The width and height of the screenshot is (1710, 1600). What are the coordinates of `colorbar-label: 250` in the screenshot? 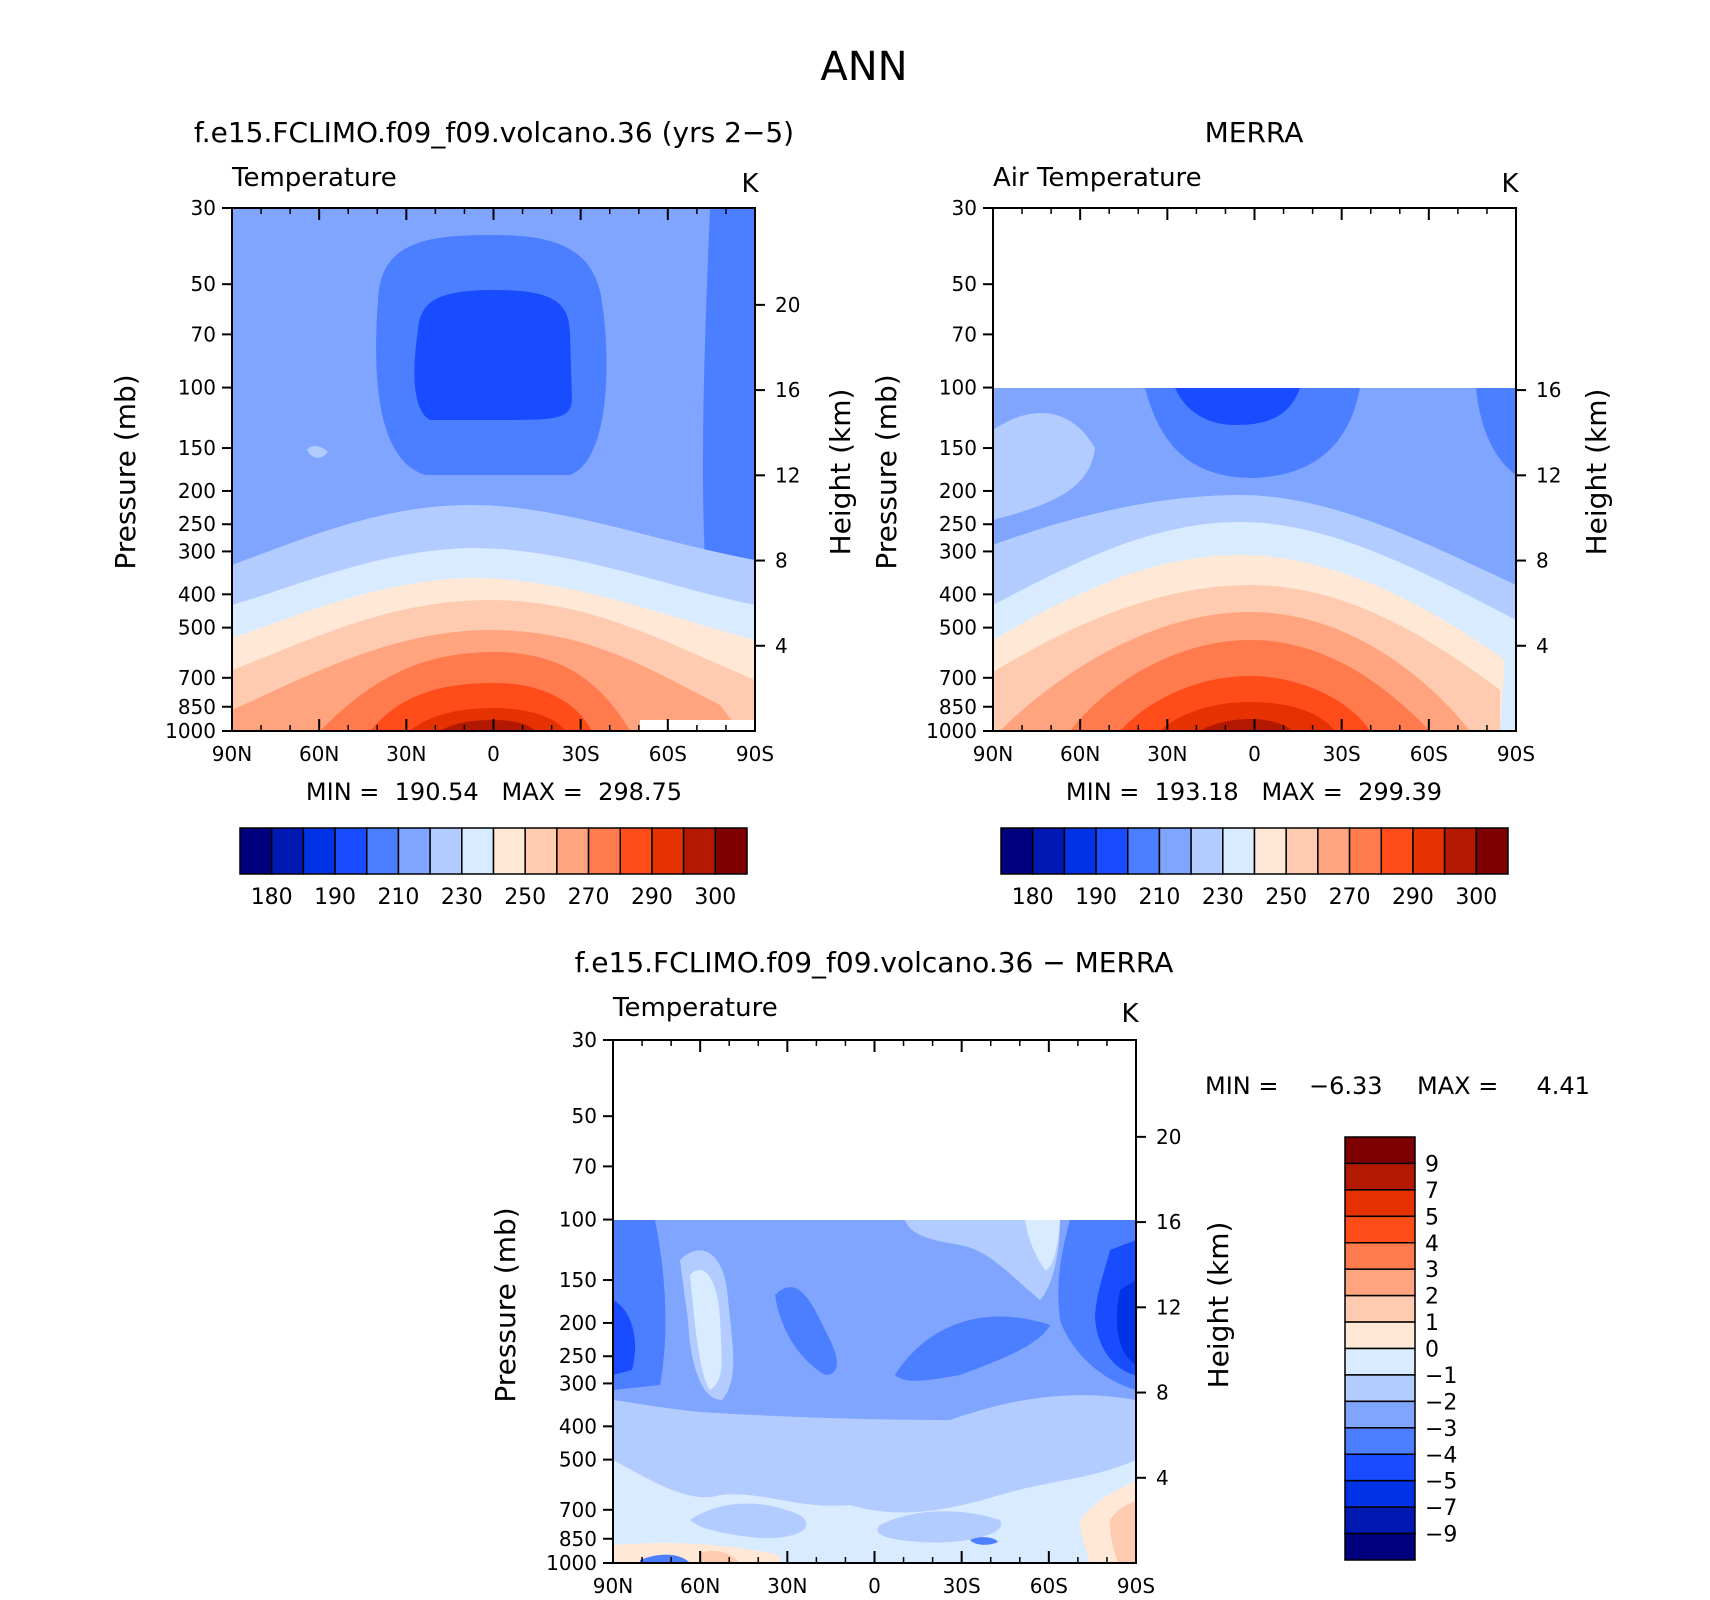 It's located at (525, 897).